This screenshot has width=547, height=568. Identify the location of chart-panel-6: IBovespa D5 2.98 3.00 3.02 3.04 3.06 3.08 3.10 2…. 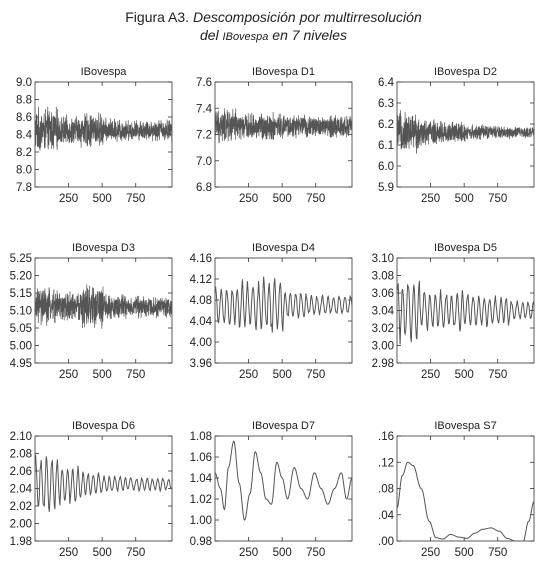
(453, 311).